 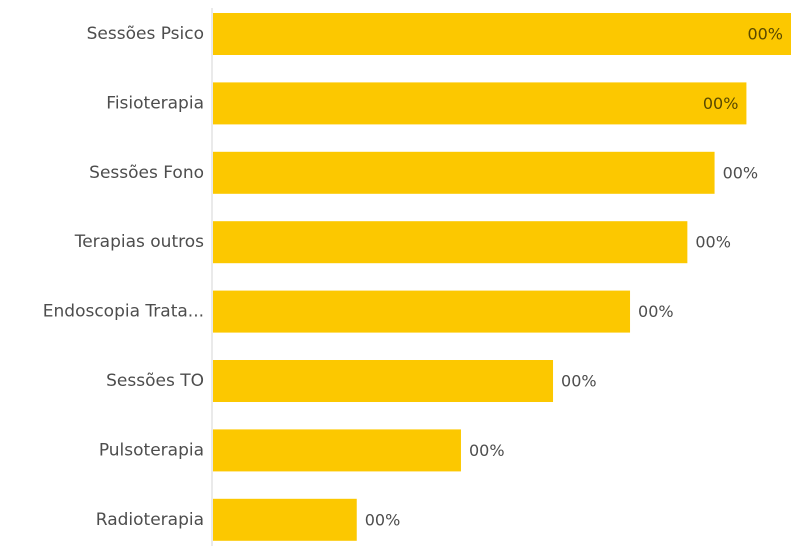 What do you see at coordinates (139, 242) in the screenshot?
I see `category-label: Terapias outros` at bounding box center [139, 242].